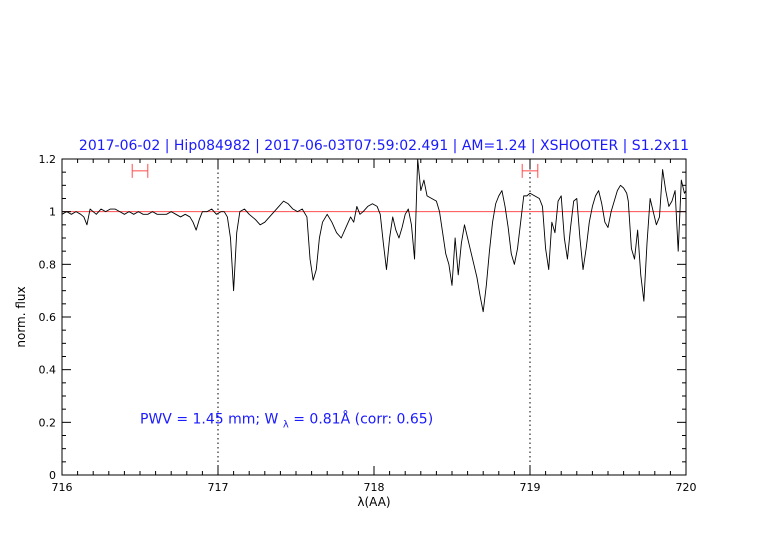 Image resolution: width=782 pixels, height=546 pixels. What do you see at coordinates (21, 316) in the screenshot?
I see `y-axis-label: norm. flux` at bounding box center [21, 316].